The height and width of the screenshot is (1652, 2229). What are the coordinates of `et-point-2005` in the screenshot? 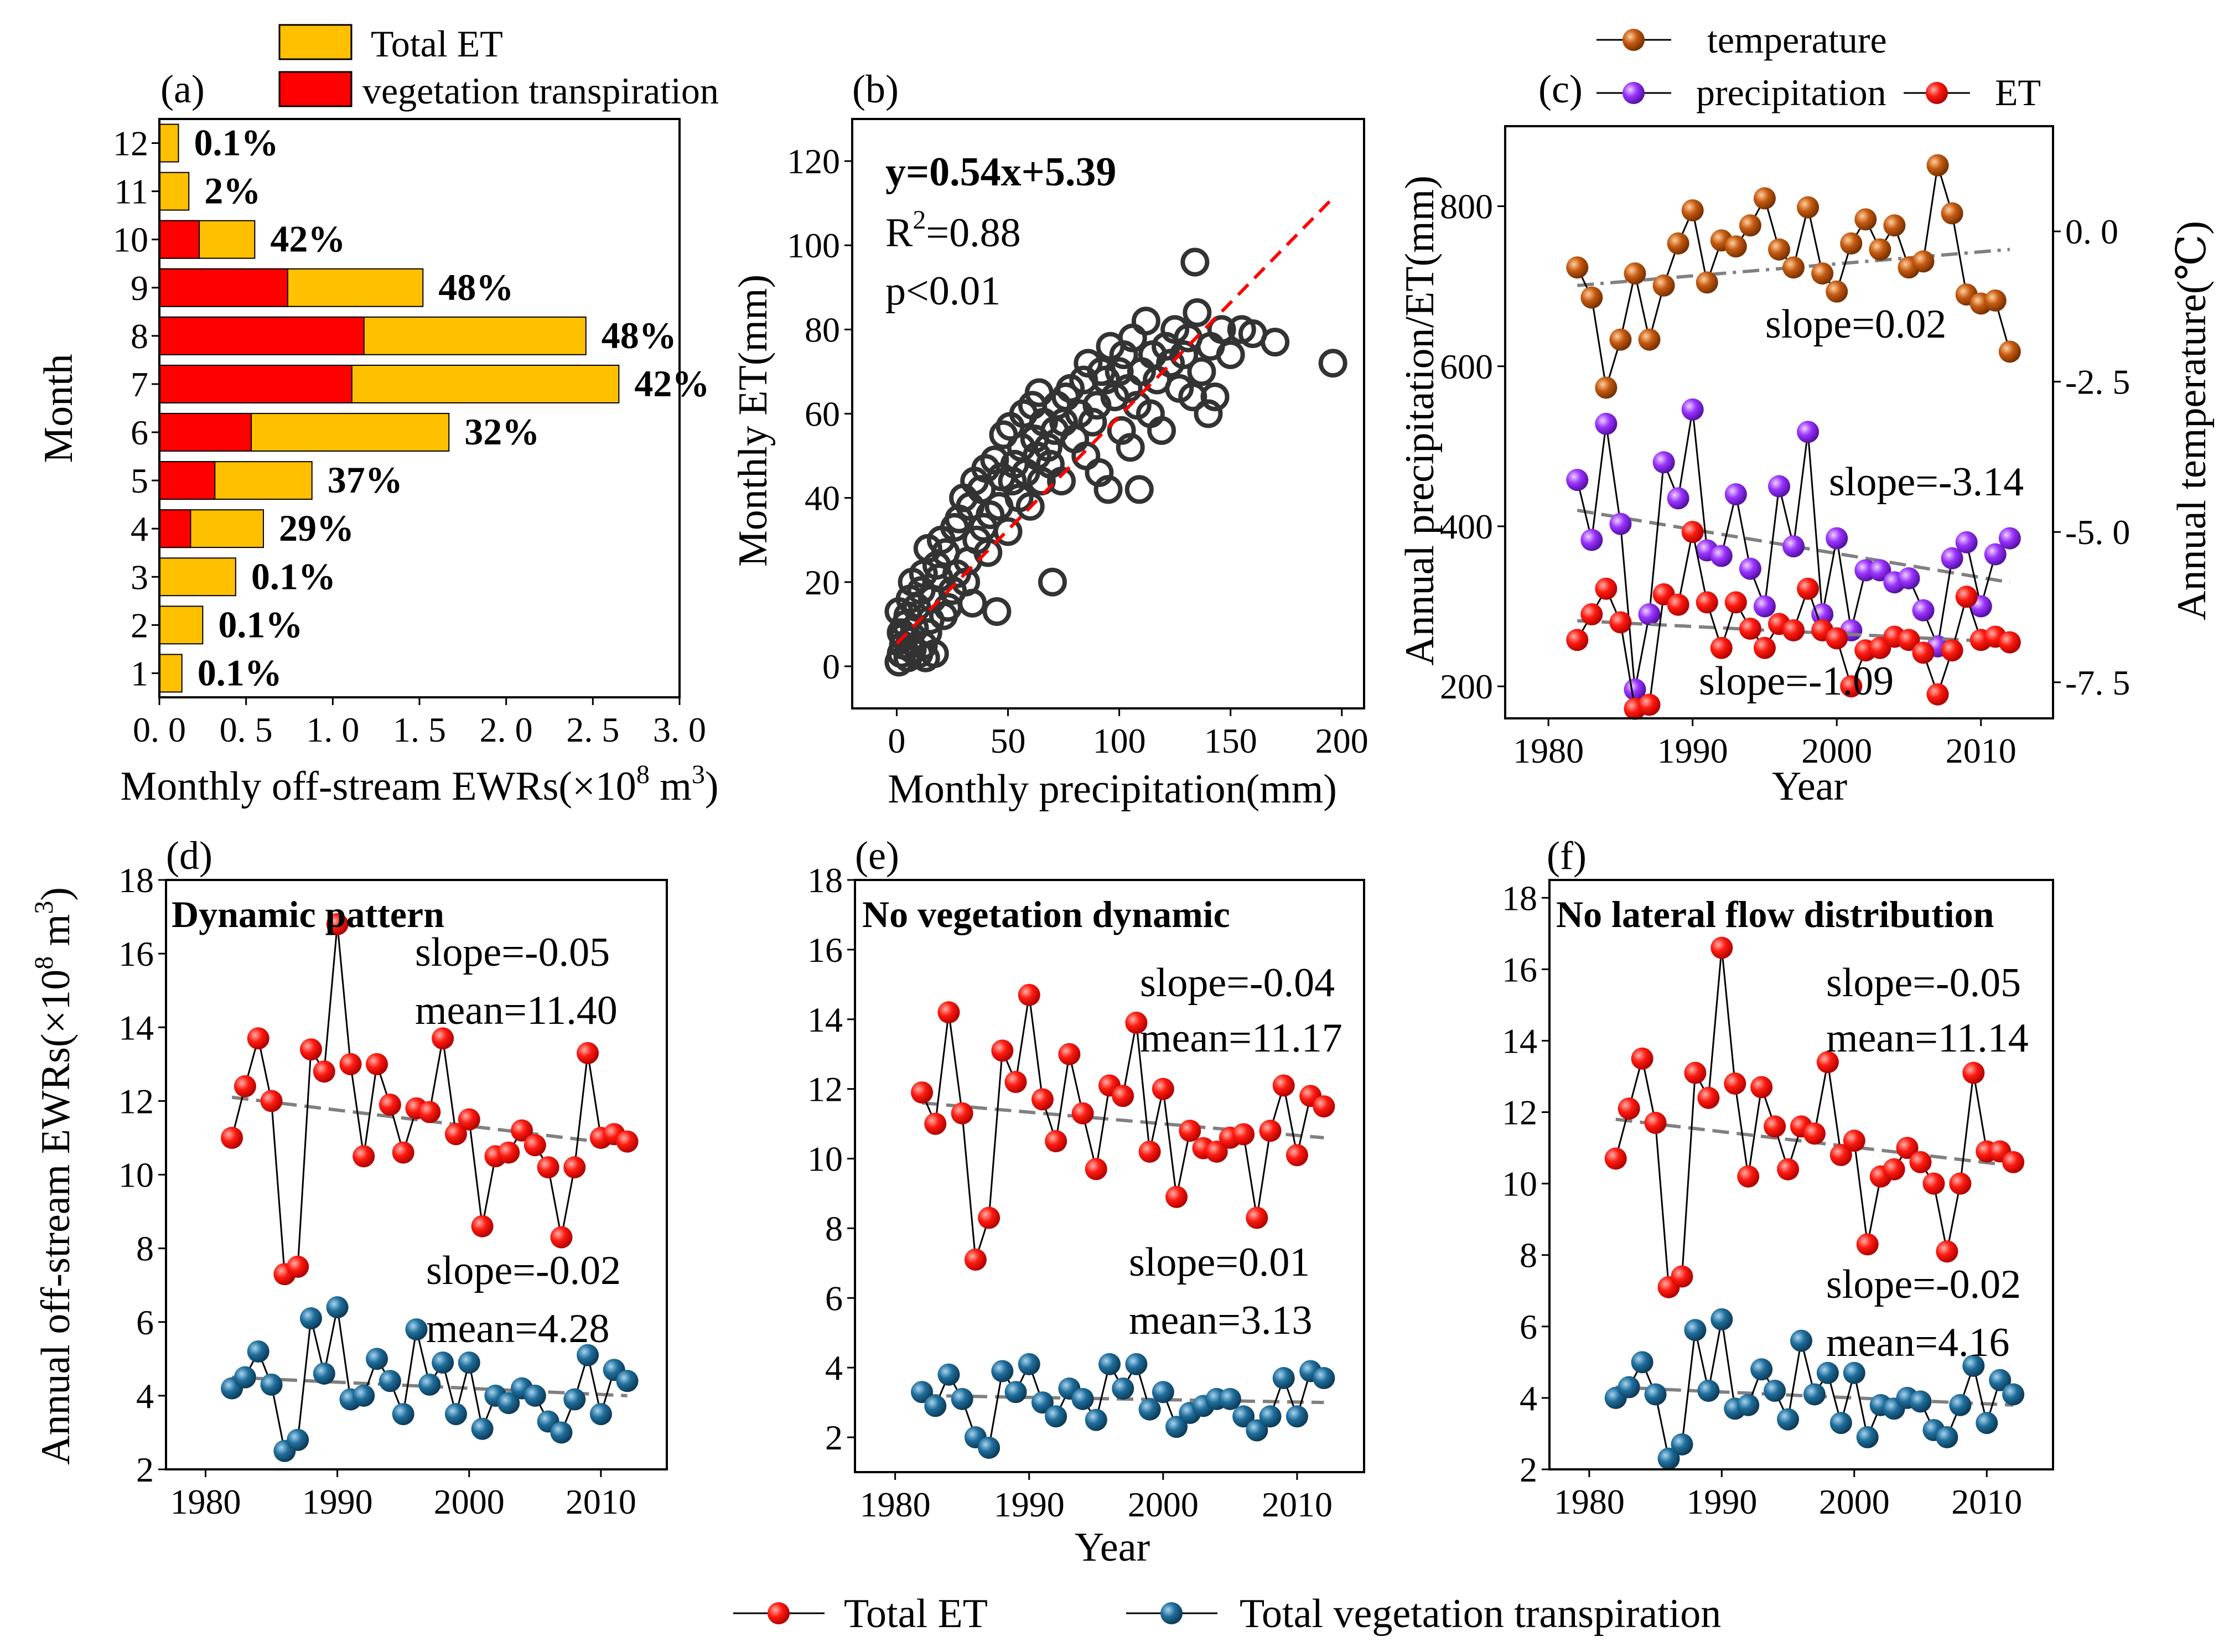 It's located at (1909, 640).